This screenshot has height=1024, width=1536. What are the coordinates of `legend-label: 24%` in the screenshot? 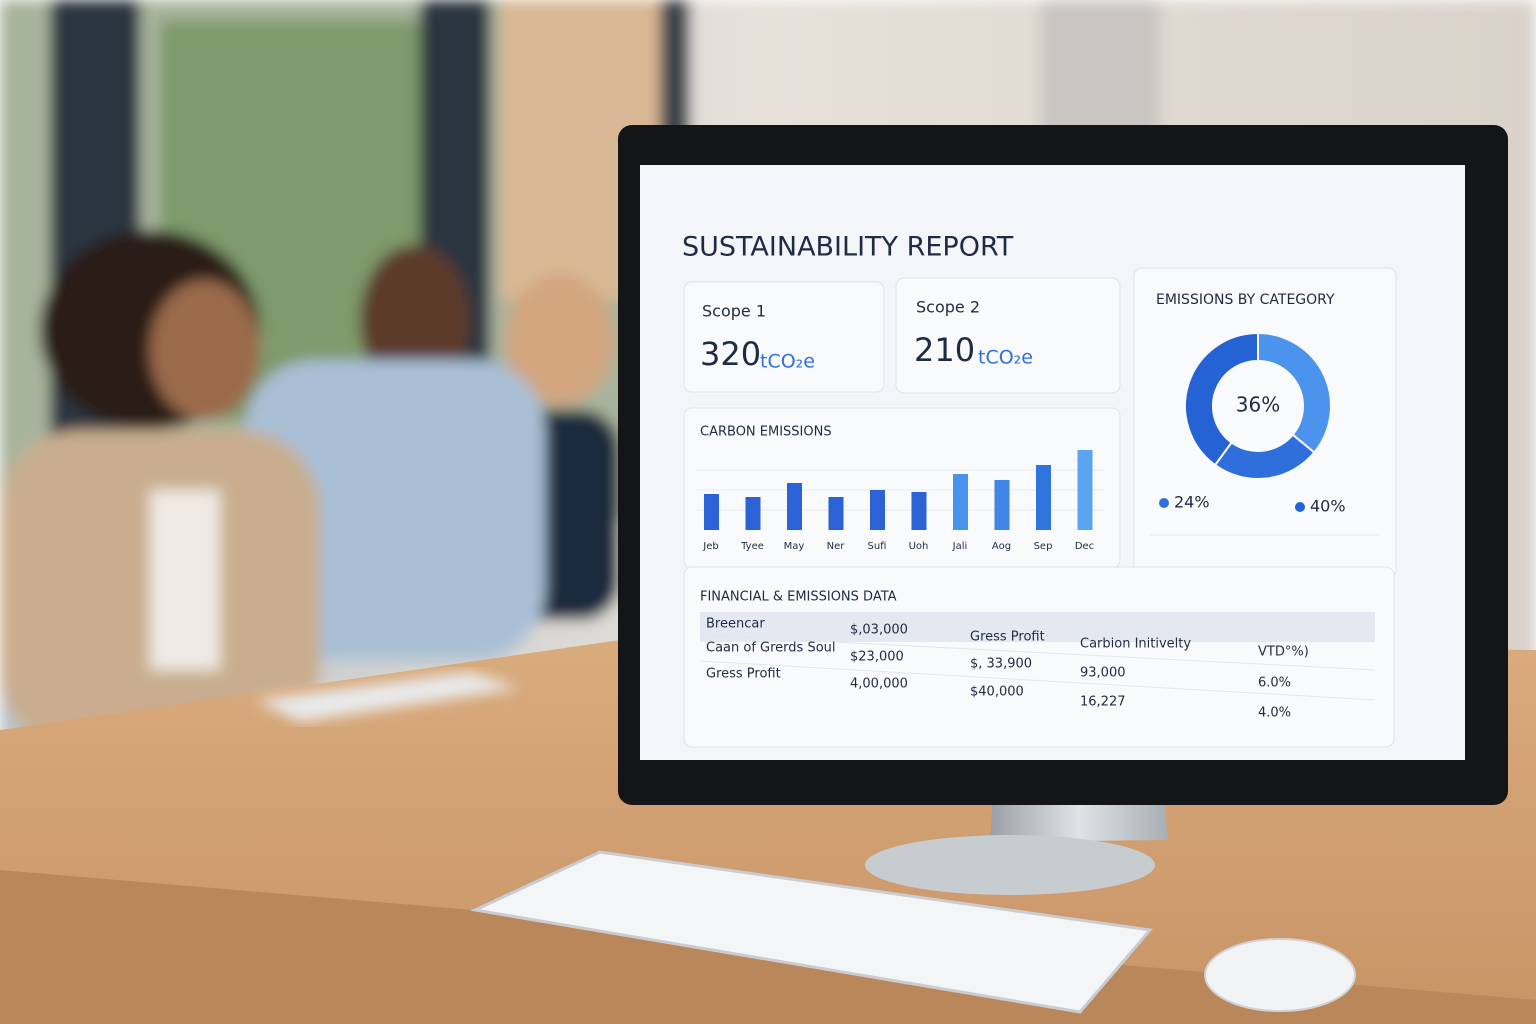 It's located at (1192, 502).